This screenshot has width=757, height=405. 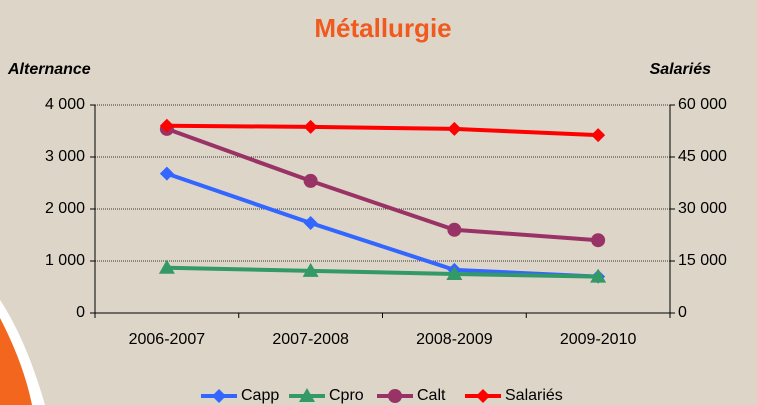 I want to click on y-tick-label: 1 000, so click(x=65, y=260).